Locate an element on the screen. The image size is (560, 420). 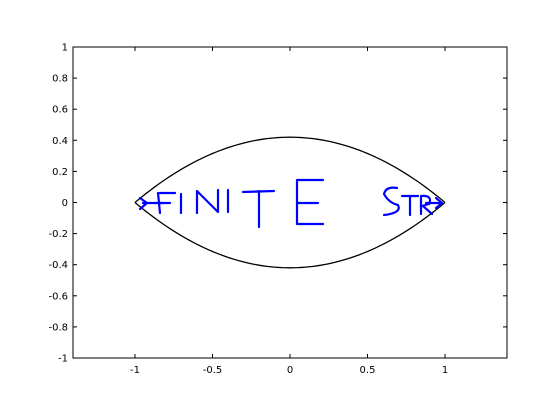
x-tick-label: 0 is located at coordinates (290, 370).